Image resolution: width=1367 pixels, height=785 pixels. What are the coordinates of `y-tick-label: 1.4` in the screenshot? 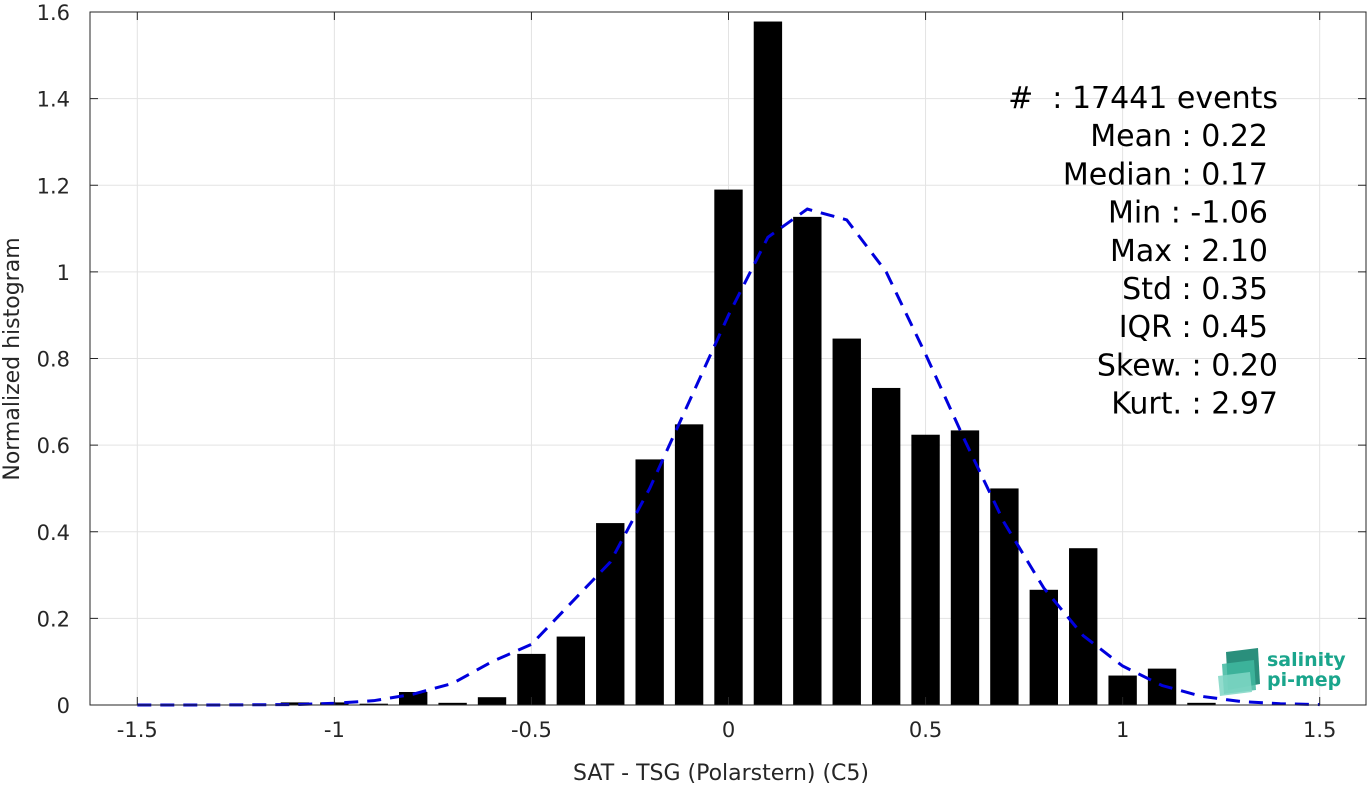 It's located at (53, 100).